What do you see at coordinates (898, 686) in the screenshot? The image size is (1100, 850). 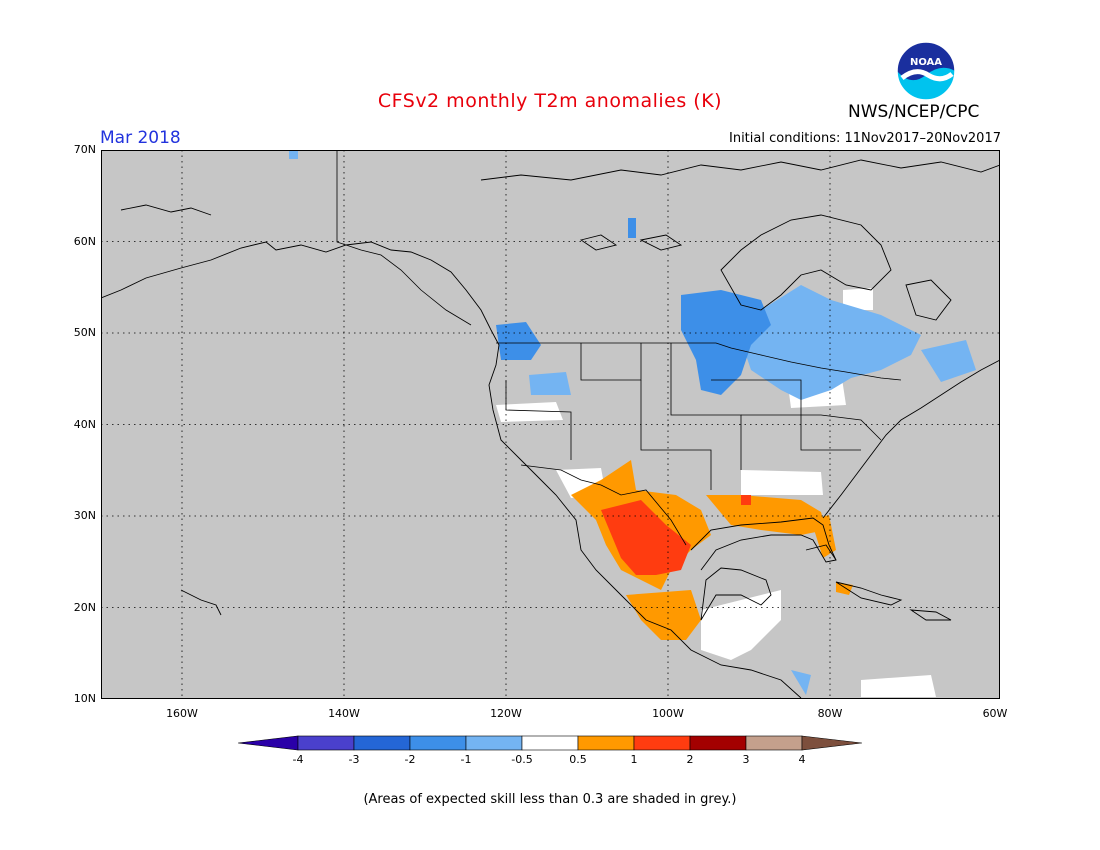 I see `white-patch-caribbean` at bounding box center [898, 686].